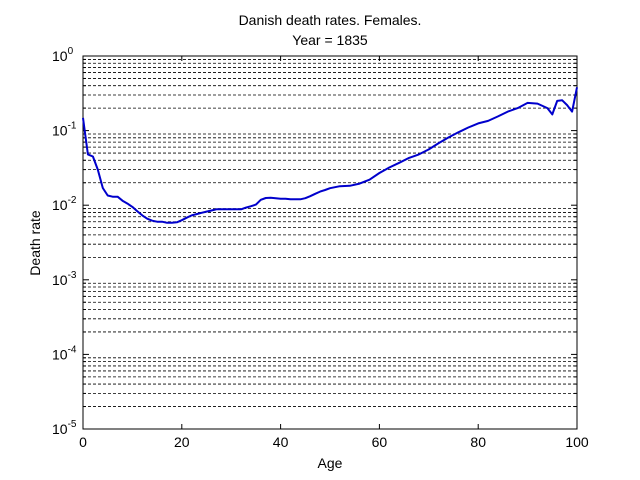  What do you see at coordinates (63, 55) in the screenshot?
I see `y-tick-label: 10⁰` at bounding box center [63, 55].